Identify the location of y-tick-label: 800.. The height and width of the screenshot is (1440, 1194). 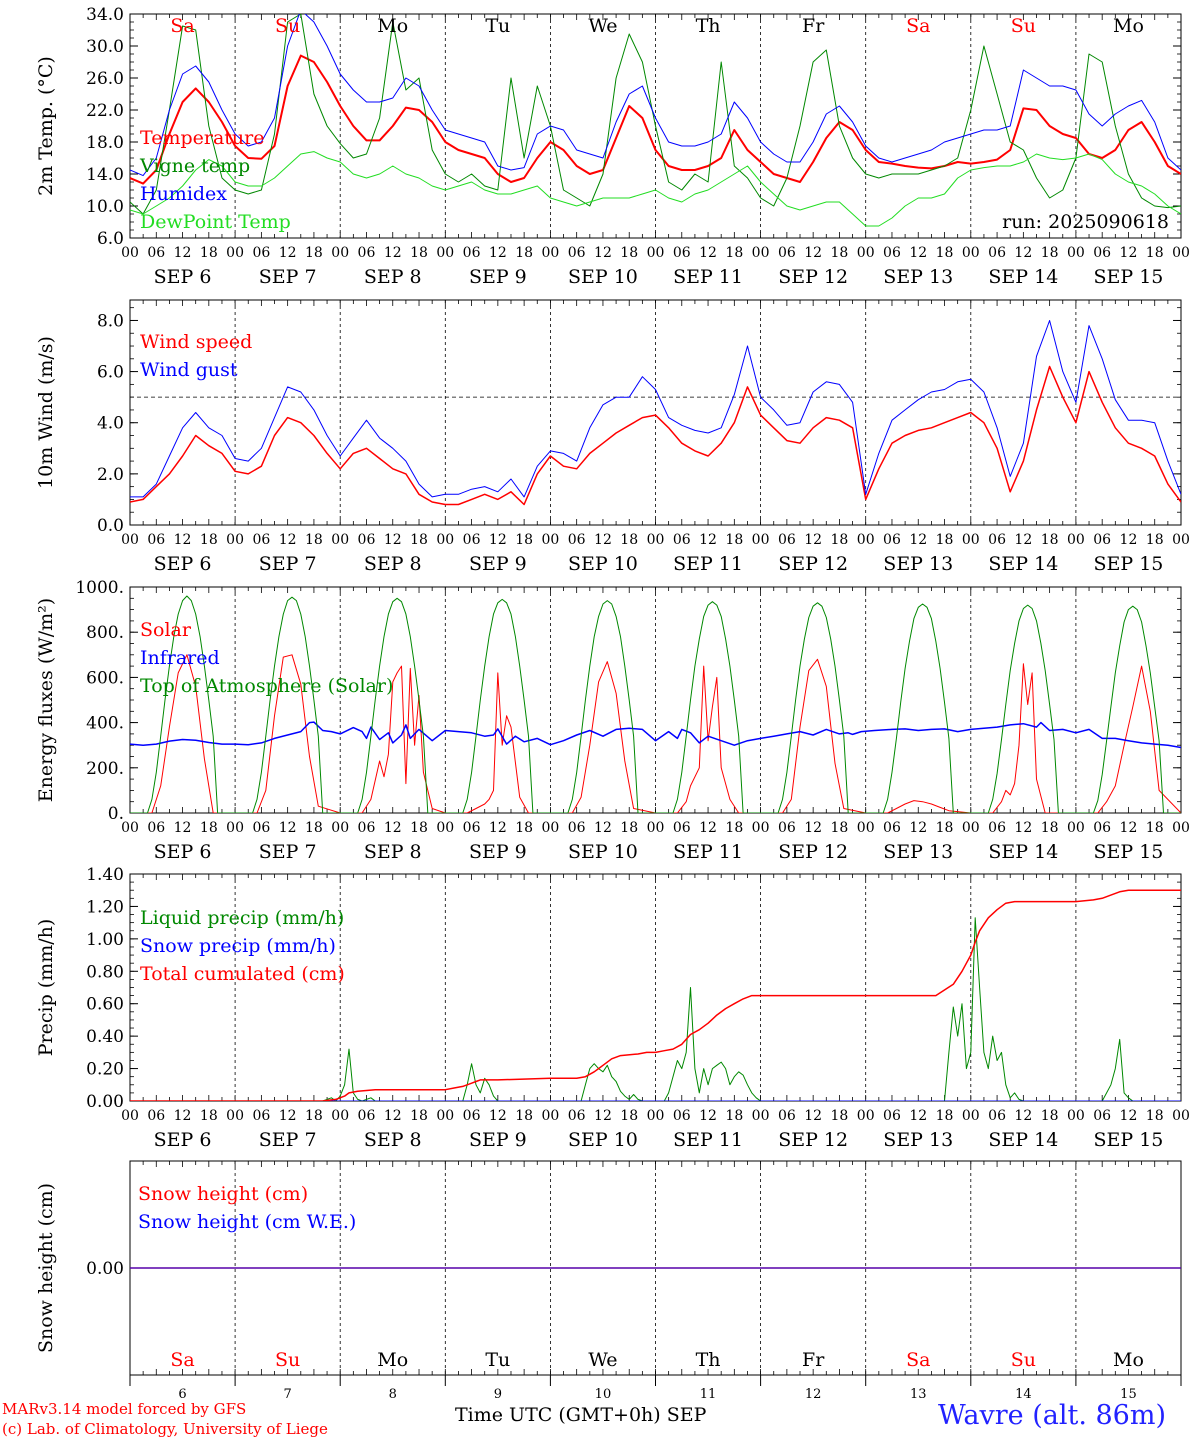
(105, 633).